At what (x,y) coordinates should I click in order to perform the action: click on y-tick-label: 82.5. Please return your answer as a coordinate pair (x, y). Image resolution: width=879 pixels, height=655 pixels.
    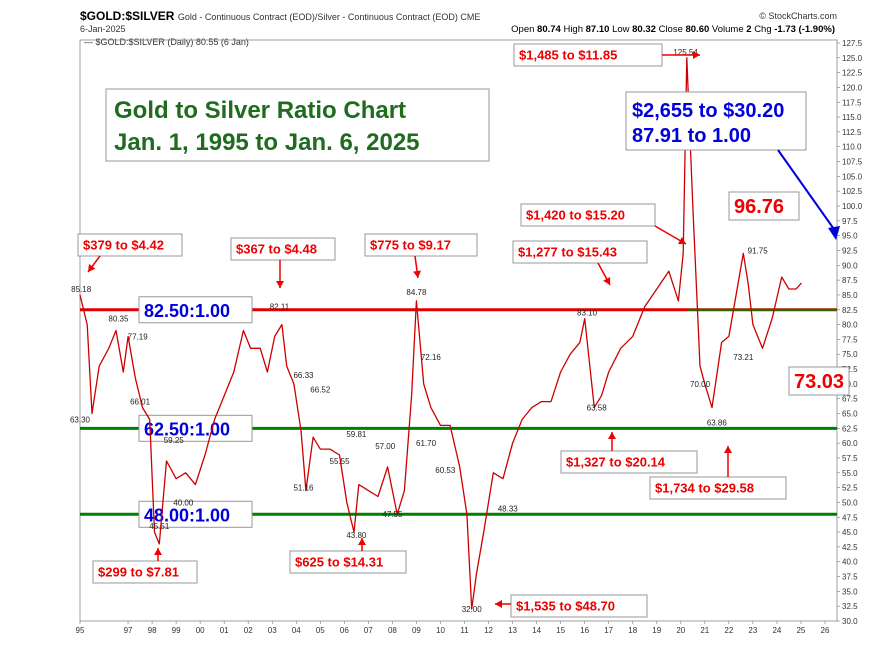
    Looking at the image, I should click on (850, 310).